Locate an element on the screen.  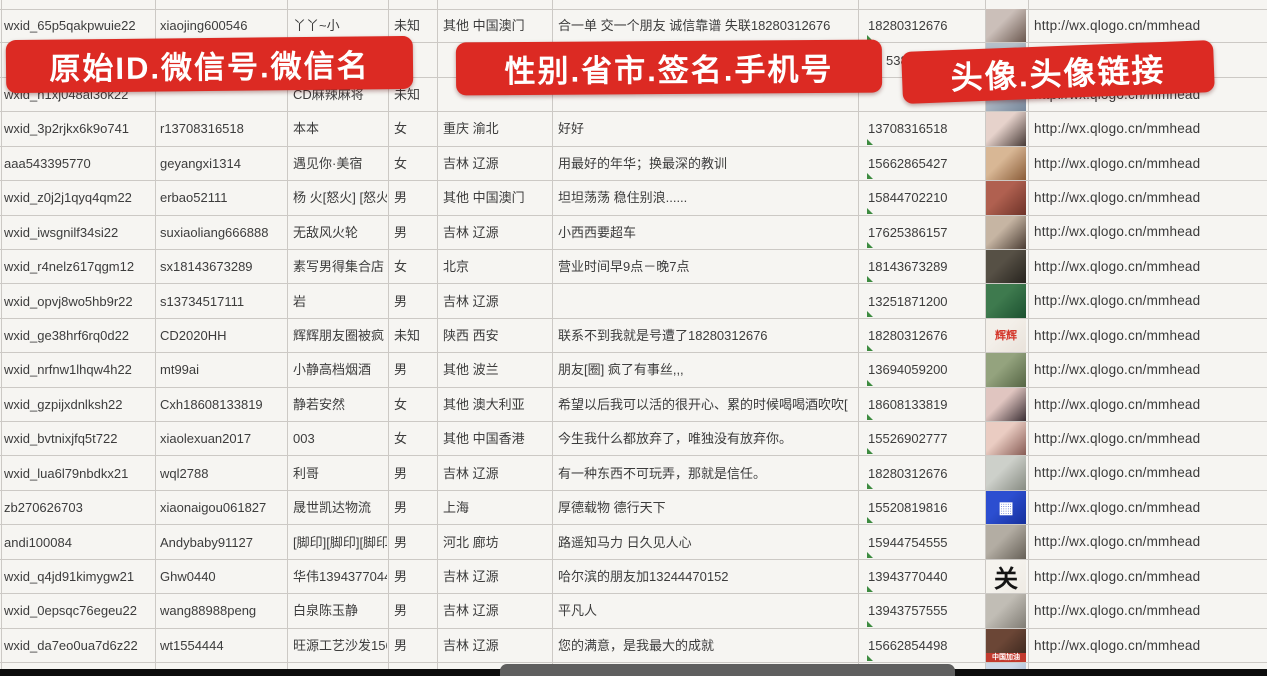
cell-phone: 13251871200 is located at coordinates (925, 300).